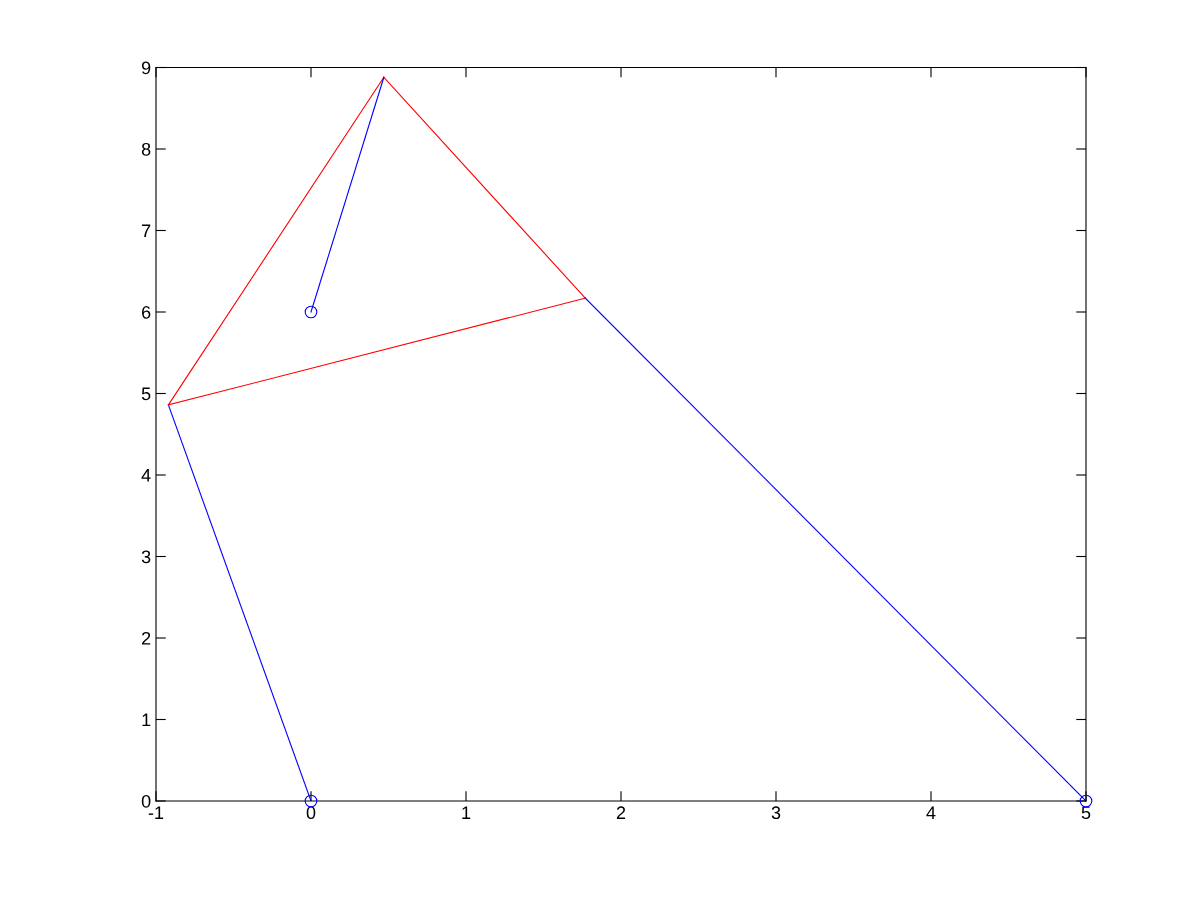 The image size is (1200, 900). What do you see at coordinates (146, 68) in the screenshot?
I see `y-tick-label: 9` at bounding box center [146, 68].